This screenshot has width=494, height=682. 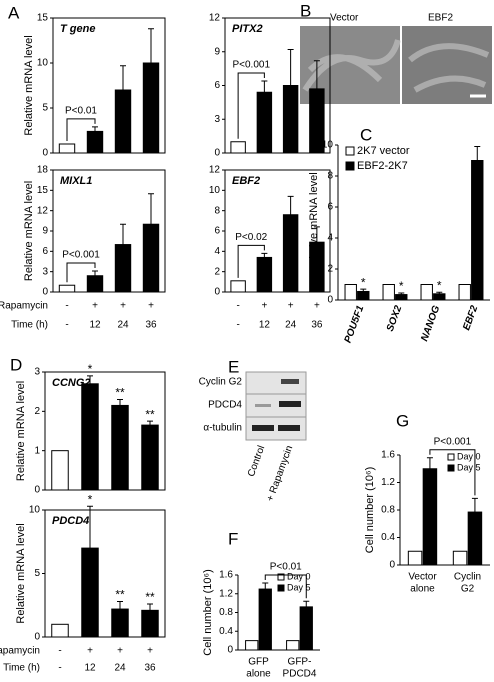 I want to click on chart-title: EBF2, so click(x=246, y=181).